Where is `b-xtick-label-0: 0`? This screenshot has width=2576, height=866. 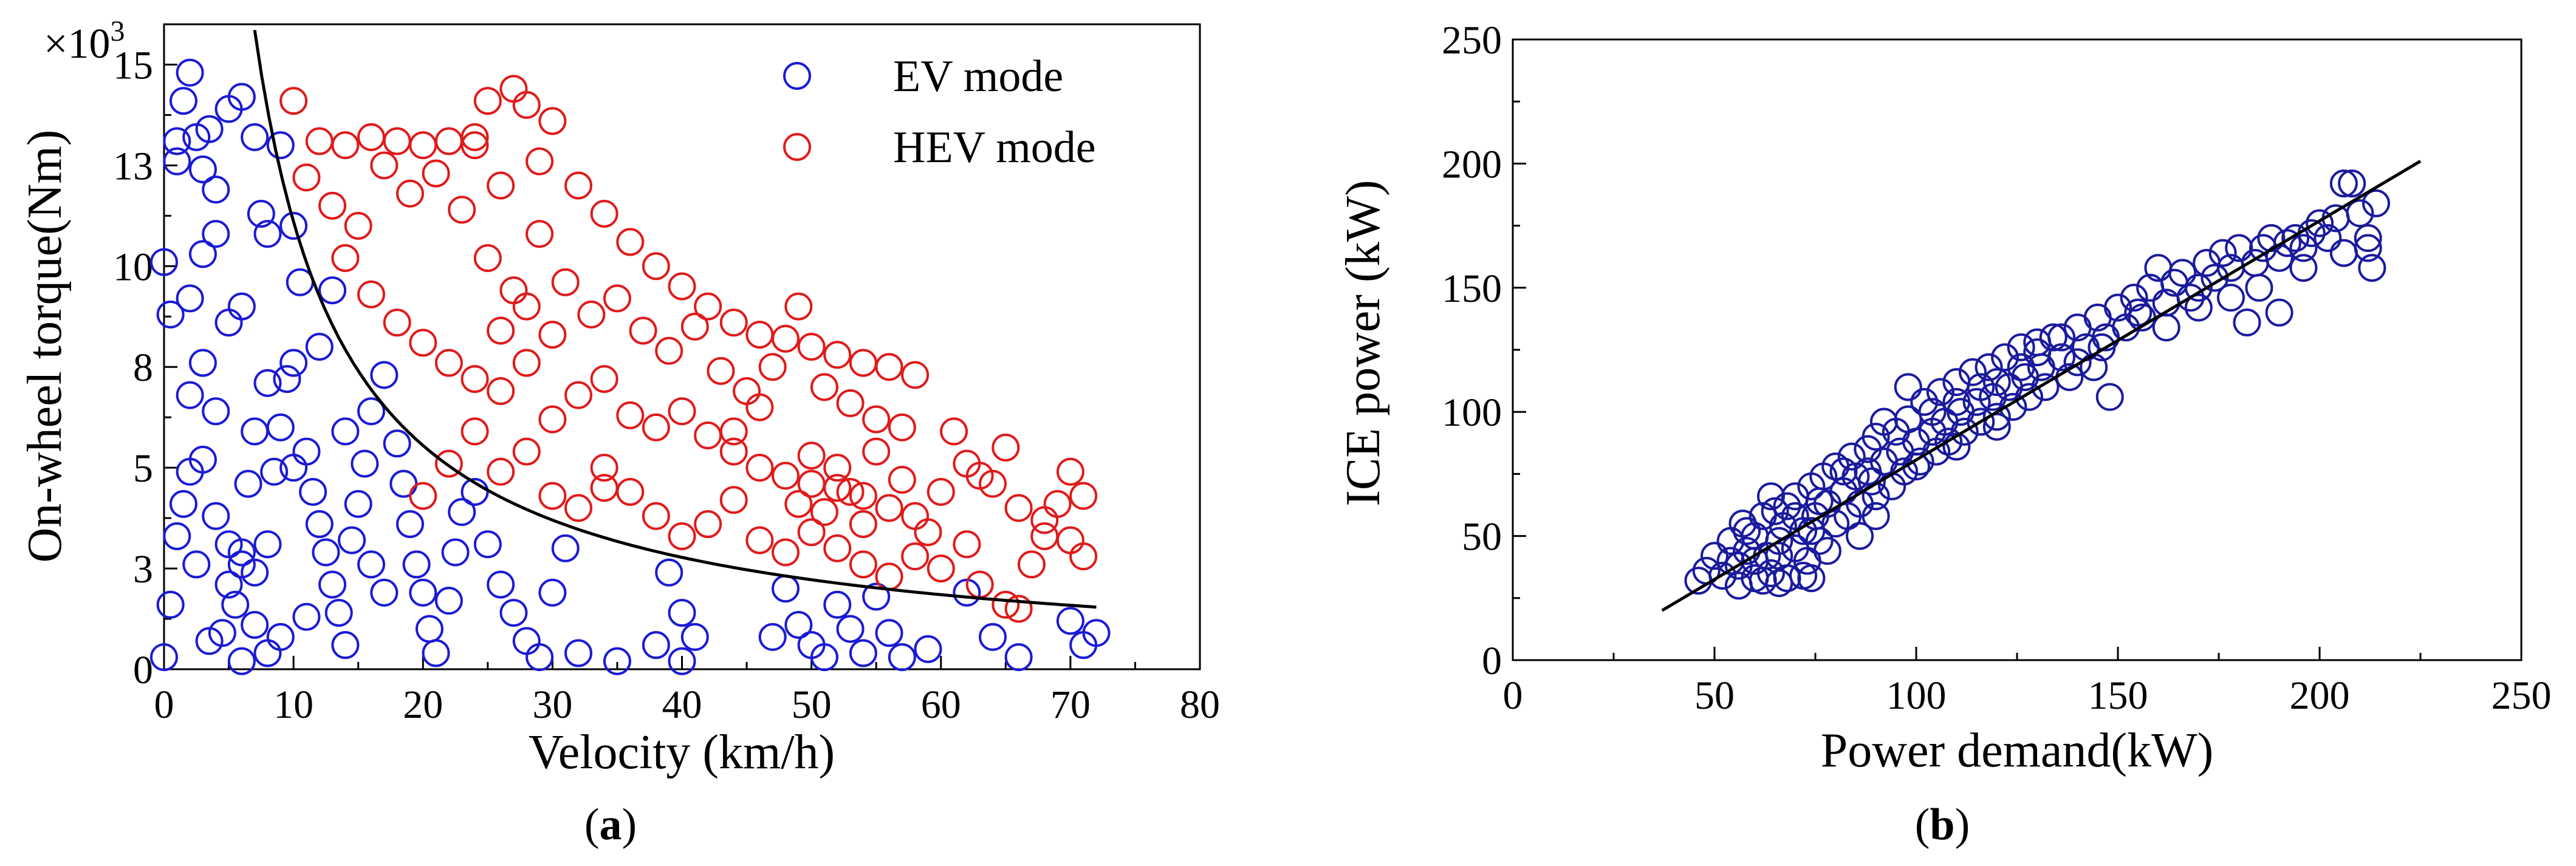 b-xtick-label-0: 0 is located at coordinates (1513, 695).